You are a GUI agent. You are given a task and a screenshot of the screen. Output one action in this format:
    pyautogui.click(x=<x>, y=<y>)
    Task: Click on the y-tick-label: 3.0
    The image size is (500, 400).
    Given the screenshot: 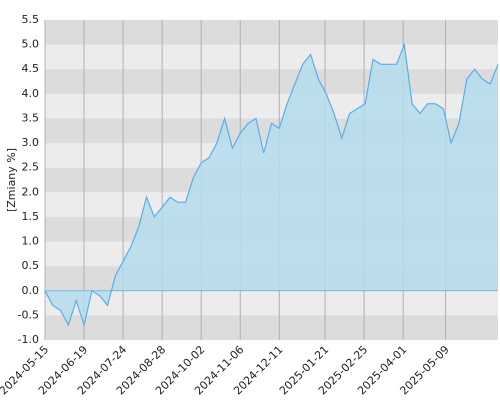 What is the action you would take?
    pyautogui.click(x=31, y=142)
    